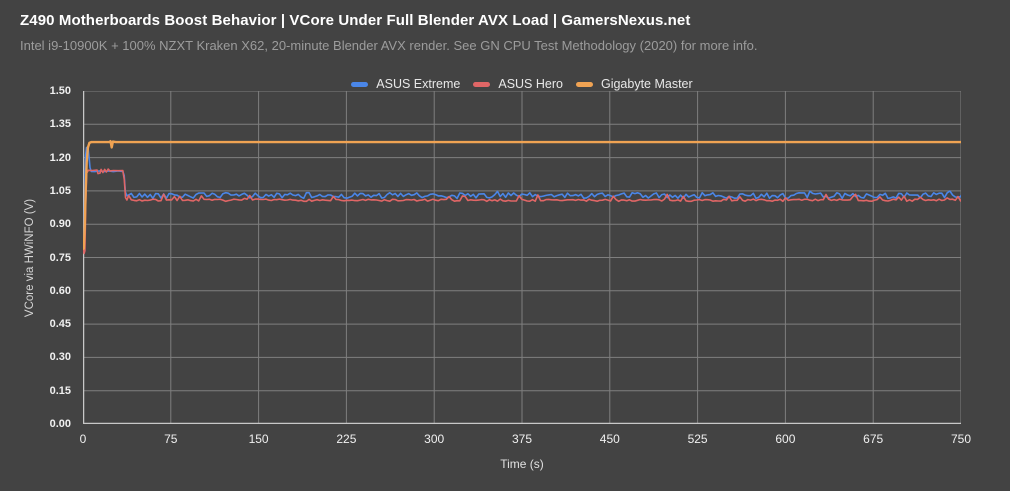  Describe the element at coordinates (522, 464) in the screenshot. I see `x-axis-title: Time (s)` at that location.